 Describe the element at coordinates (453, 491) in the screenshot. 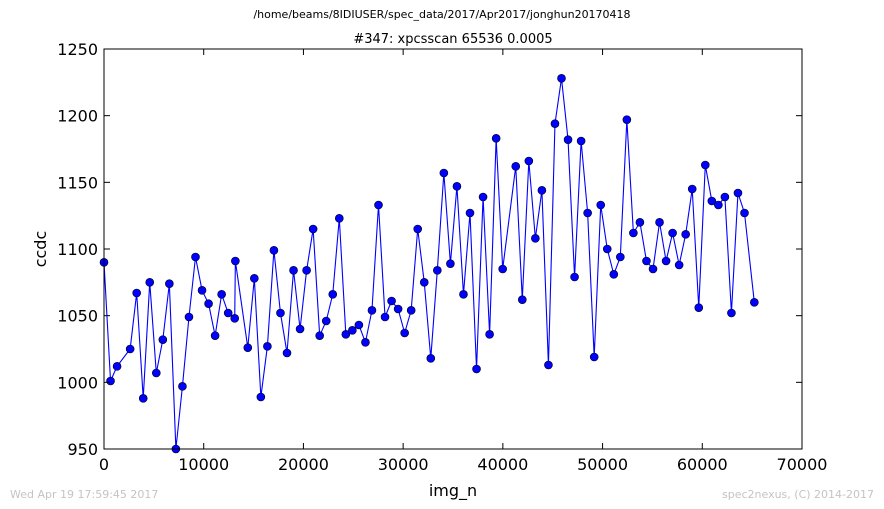

I see `x-axis-label: img_n` at that location.